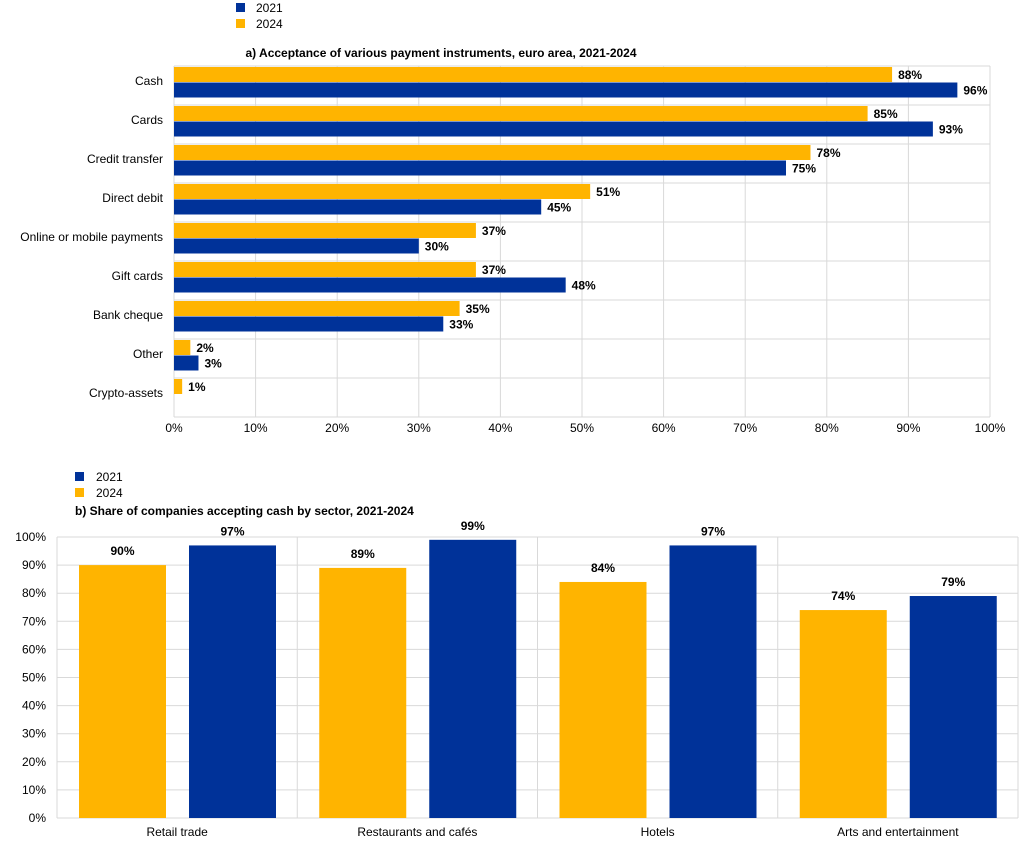  Describe the element at coordinates (461, 325) in the screenshot. I see `data-label-2021: 33%` at that location.